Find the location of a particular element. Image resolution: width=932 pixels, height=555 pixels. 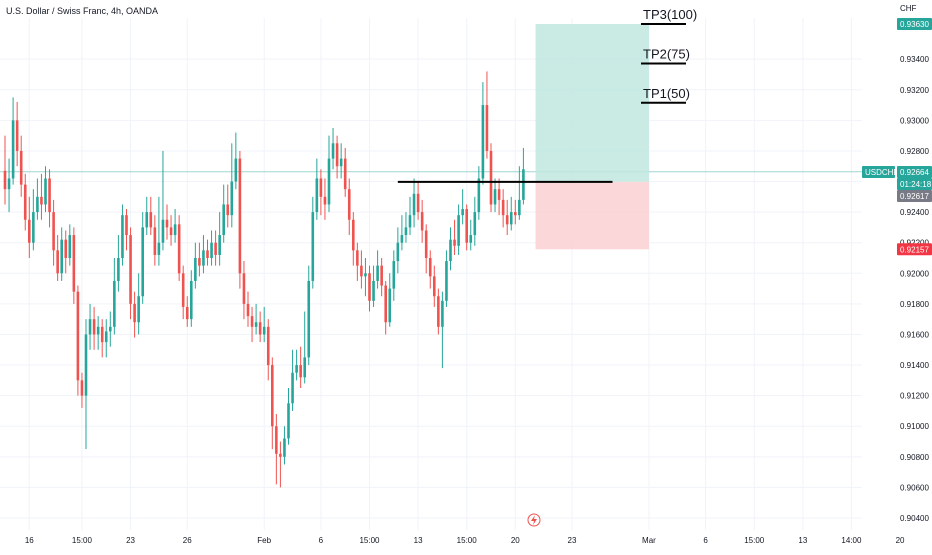

stop-price-badge: 0.92157 is located at coordinates (914, 249).